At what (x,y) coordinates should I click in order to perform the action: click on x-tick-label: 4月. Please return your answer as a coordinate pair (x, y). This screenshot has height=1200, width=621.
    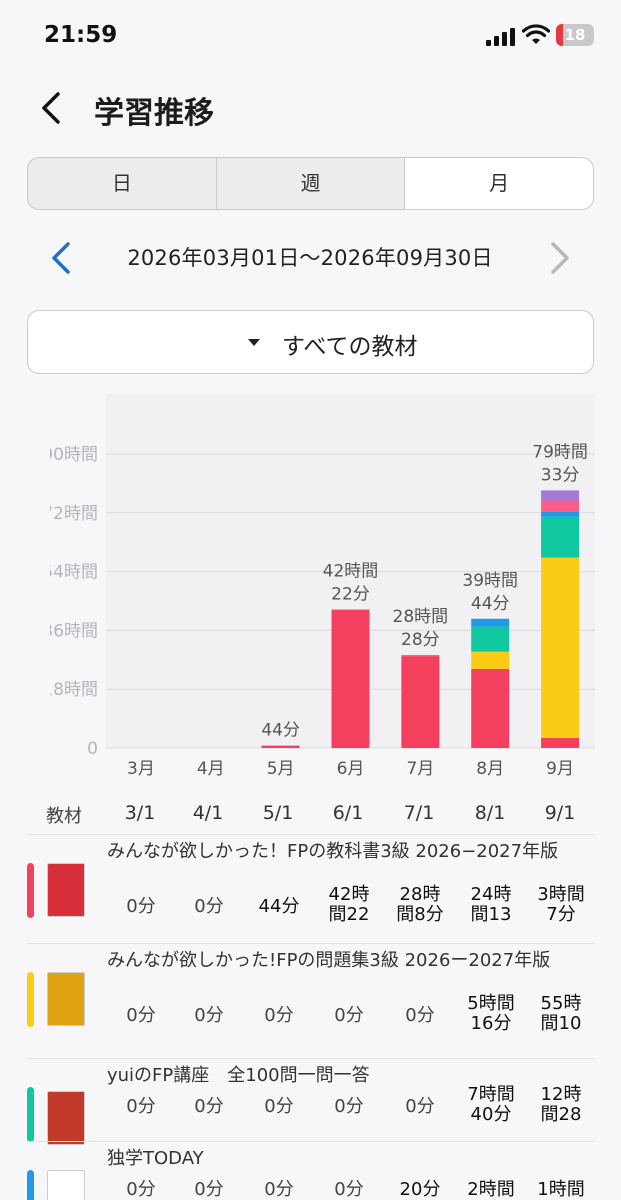
    Looking at the image, I should click on (211, 769).